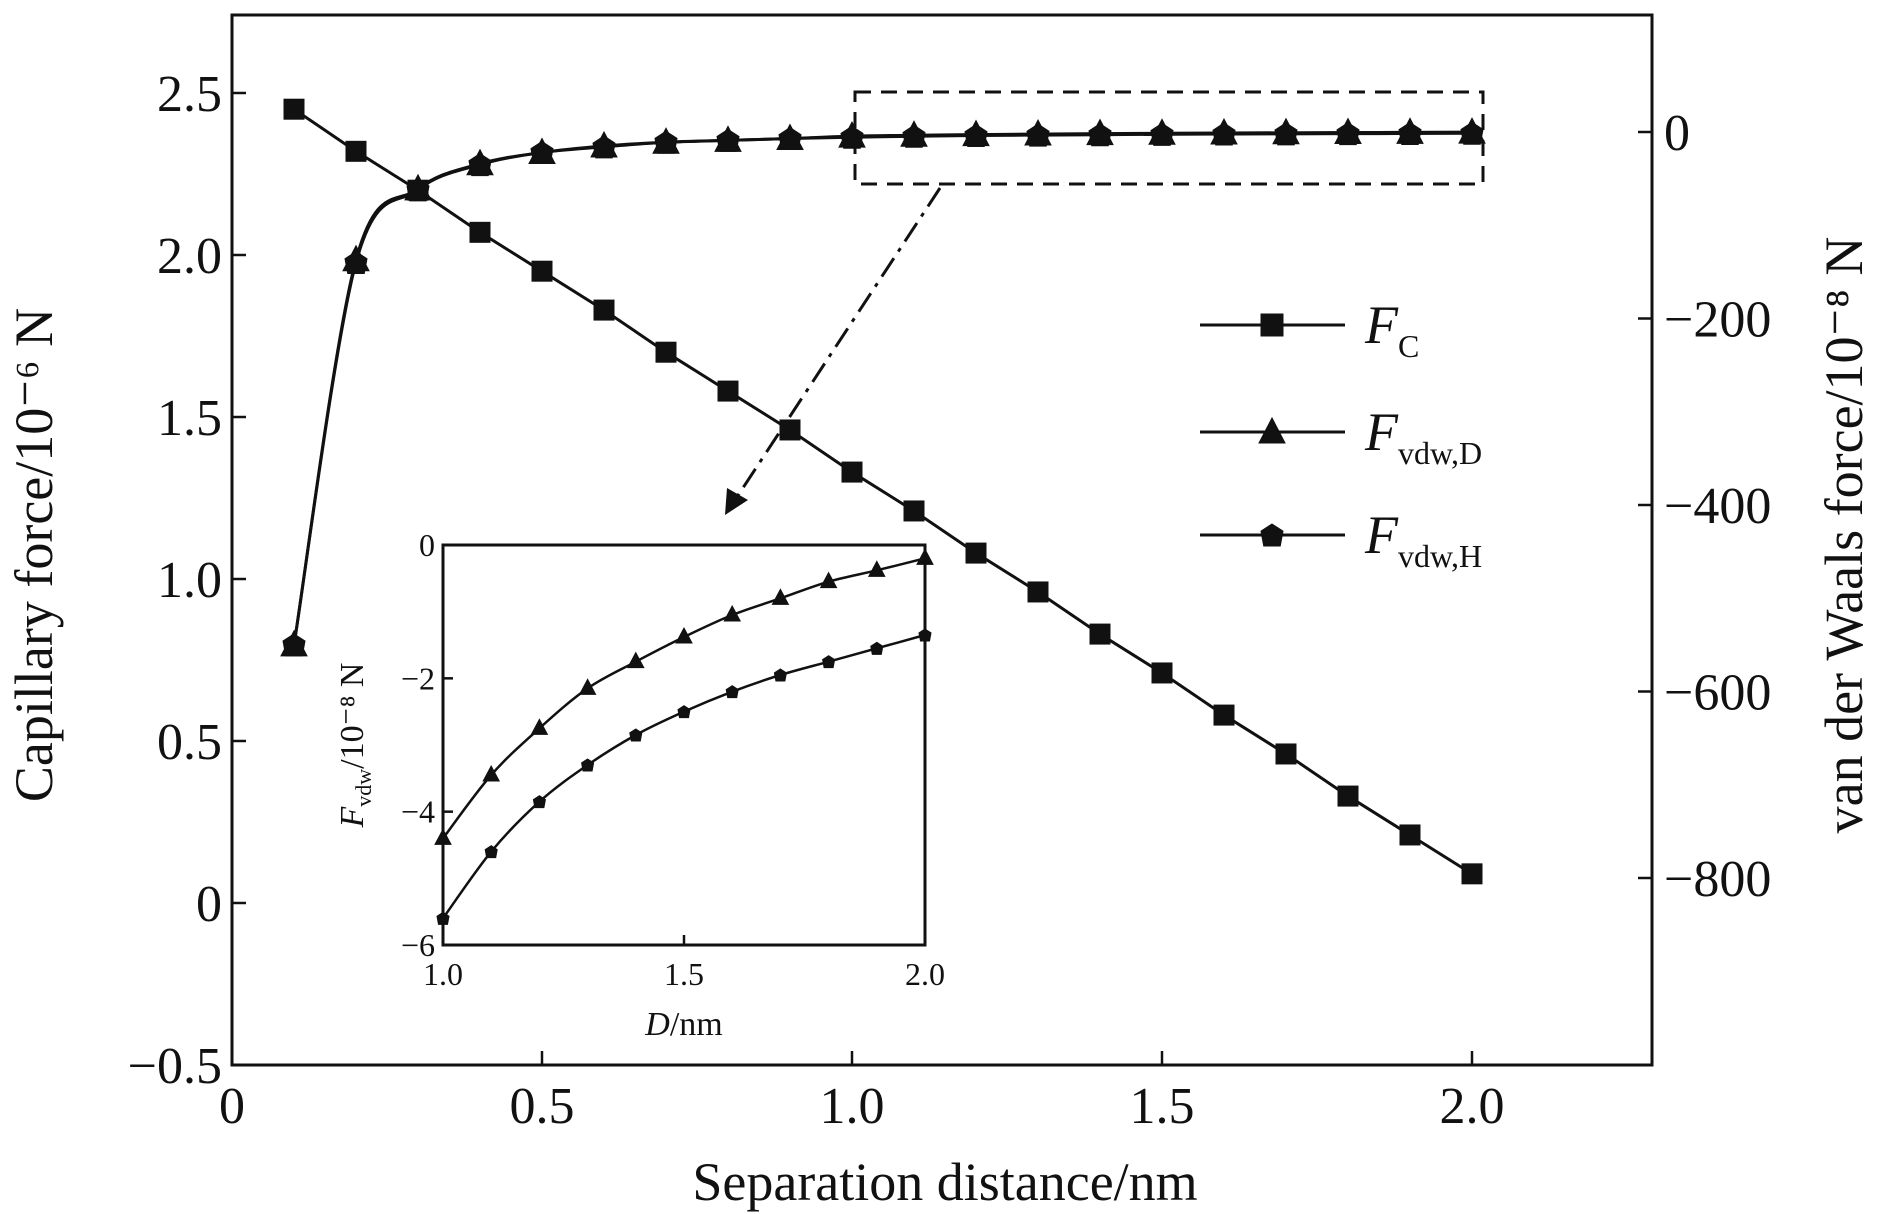  What do you see at coordinates (837, 344) in the screenshot?
I see `zoom-arrow-line` at bounding box center [837, 344].